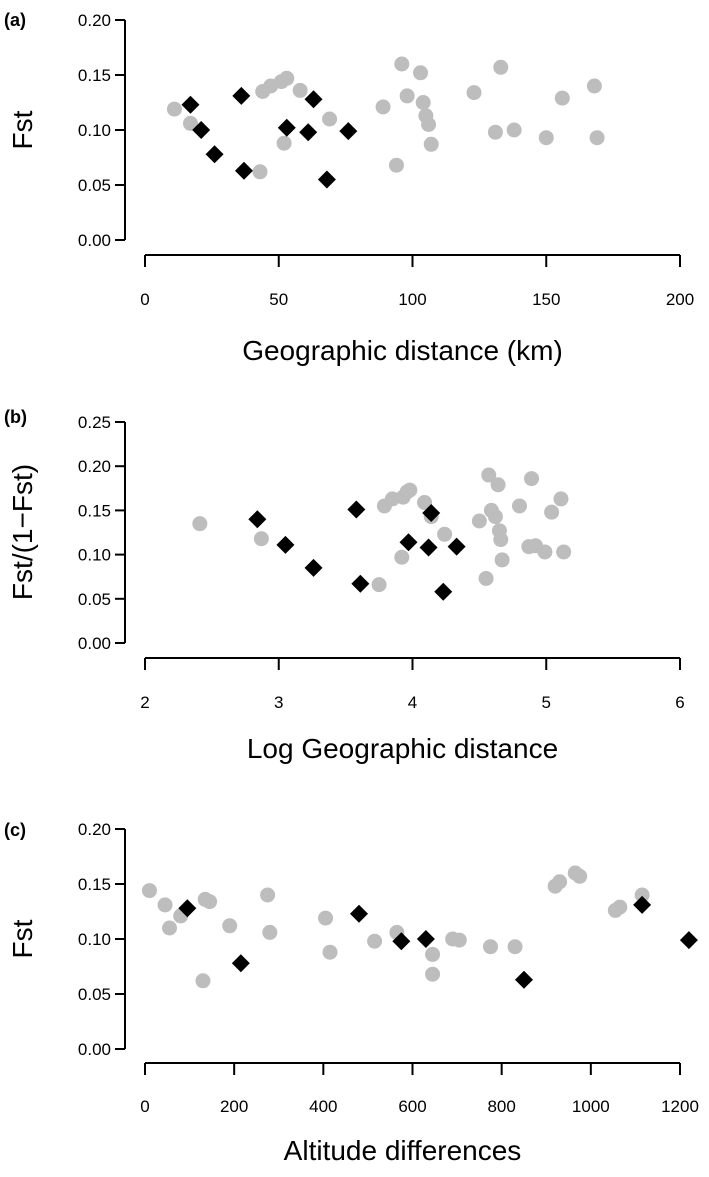  What do you see at coordinates (22, 938) in the screenshot?
I see `y-axis-title: Fst` at bounding box center [22, 938].